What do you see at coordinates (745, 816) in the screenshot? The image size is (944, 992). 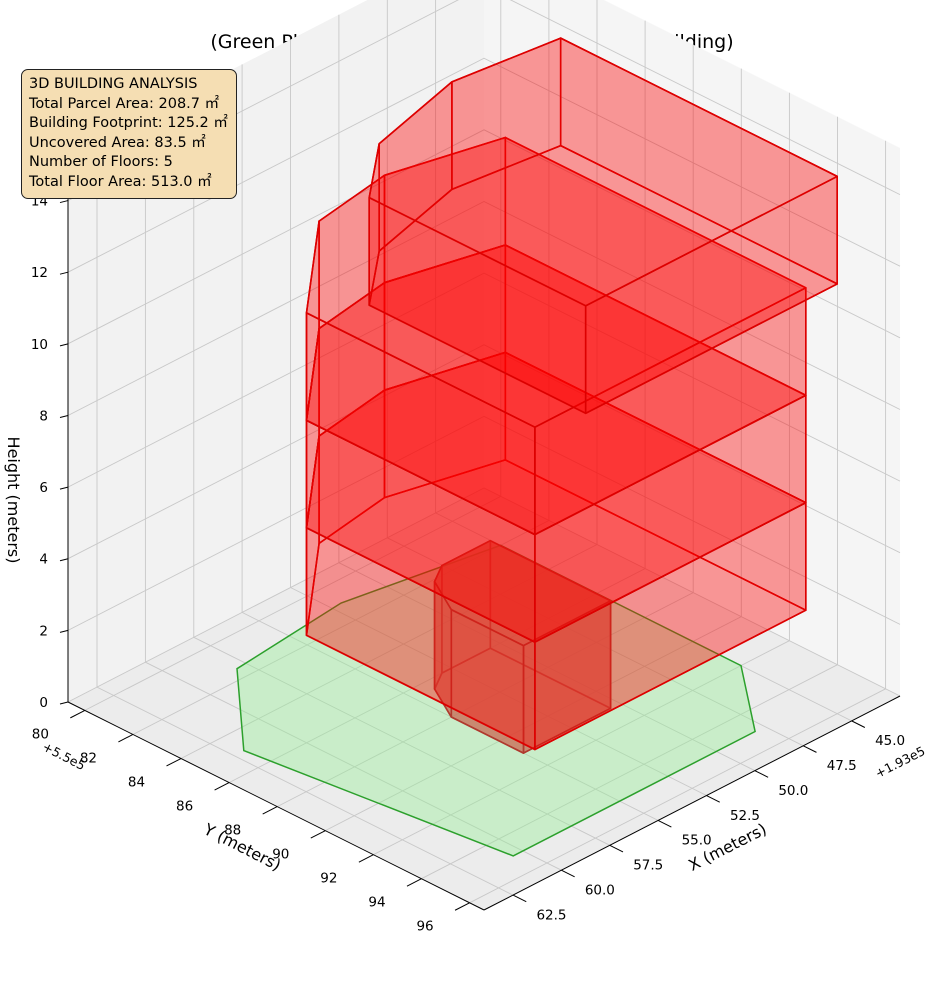 I see `x-tick-label: 52.5` at bounding box center [745, 816].